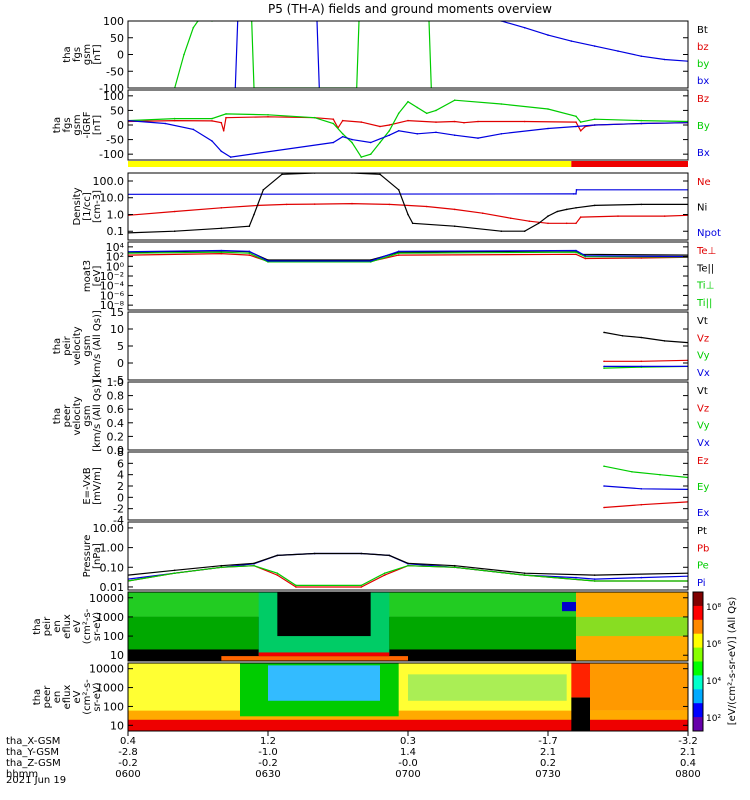 Image resolution: width=750 pixels, height=800 pixels. Describe the element at coordinates (713, 608) in the screenshot. I see `colorbar-tick-label: 10⁸` at that location.